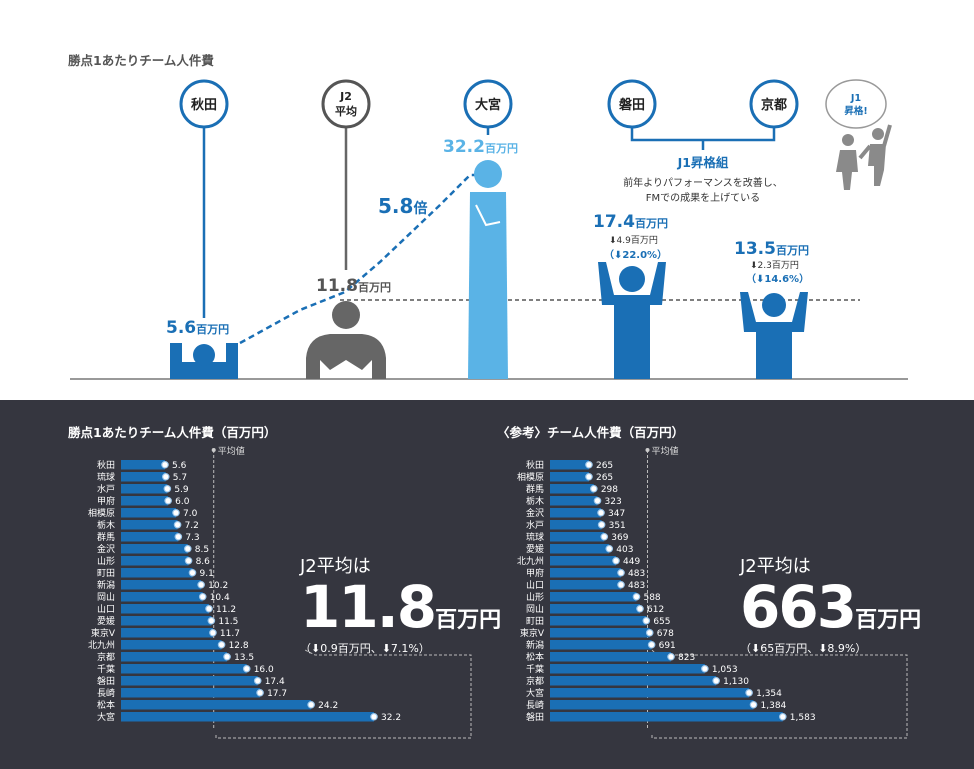 The height and width of the screenshot is (769, 974). What do you see at coordinates (632, 105) in the screenshot?
I see `iwata-label: 磐田` at bounding box center [632, 105].